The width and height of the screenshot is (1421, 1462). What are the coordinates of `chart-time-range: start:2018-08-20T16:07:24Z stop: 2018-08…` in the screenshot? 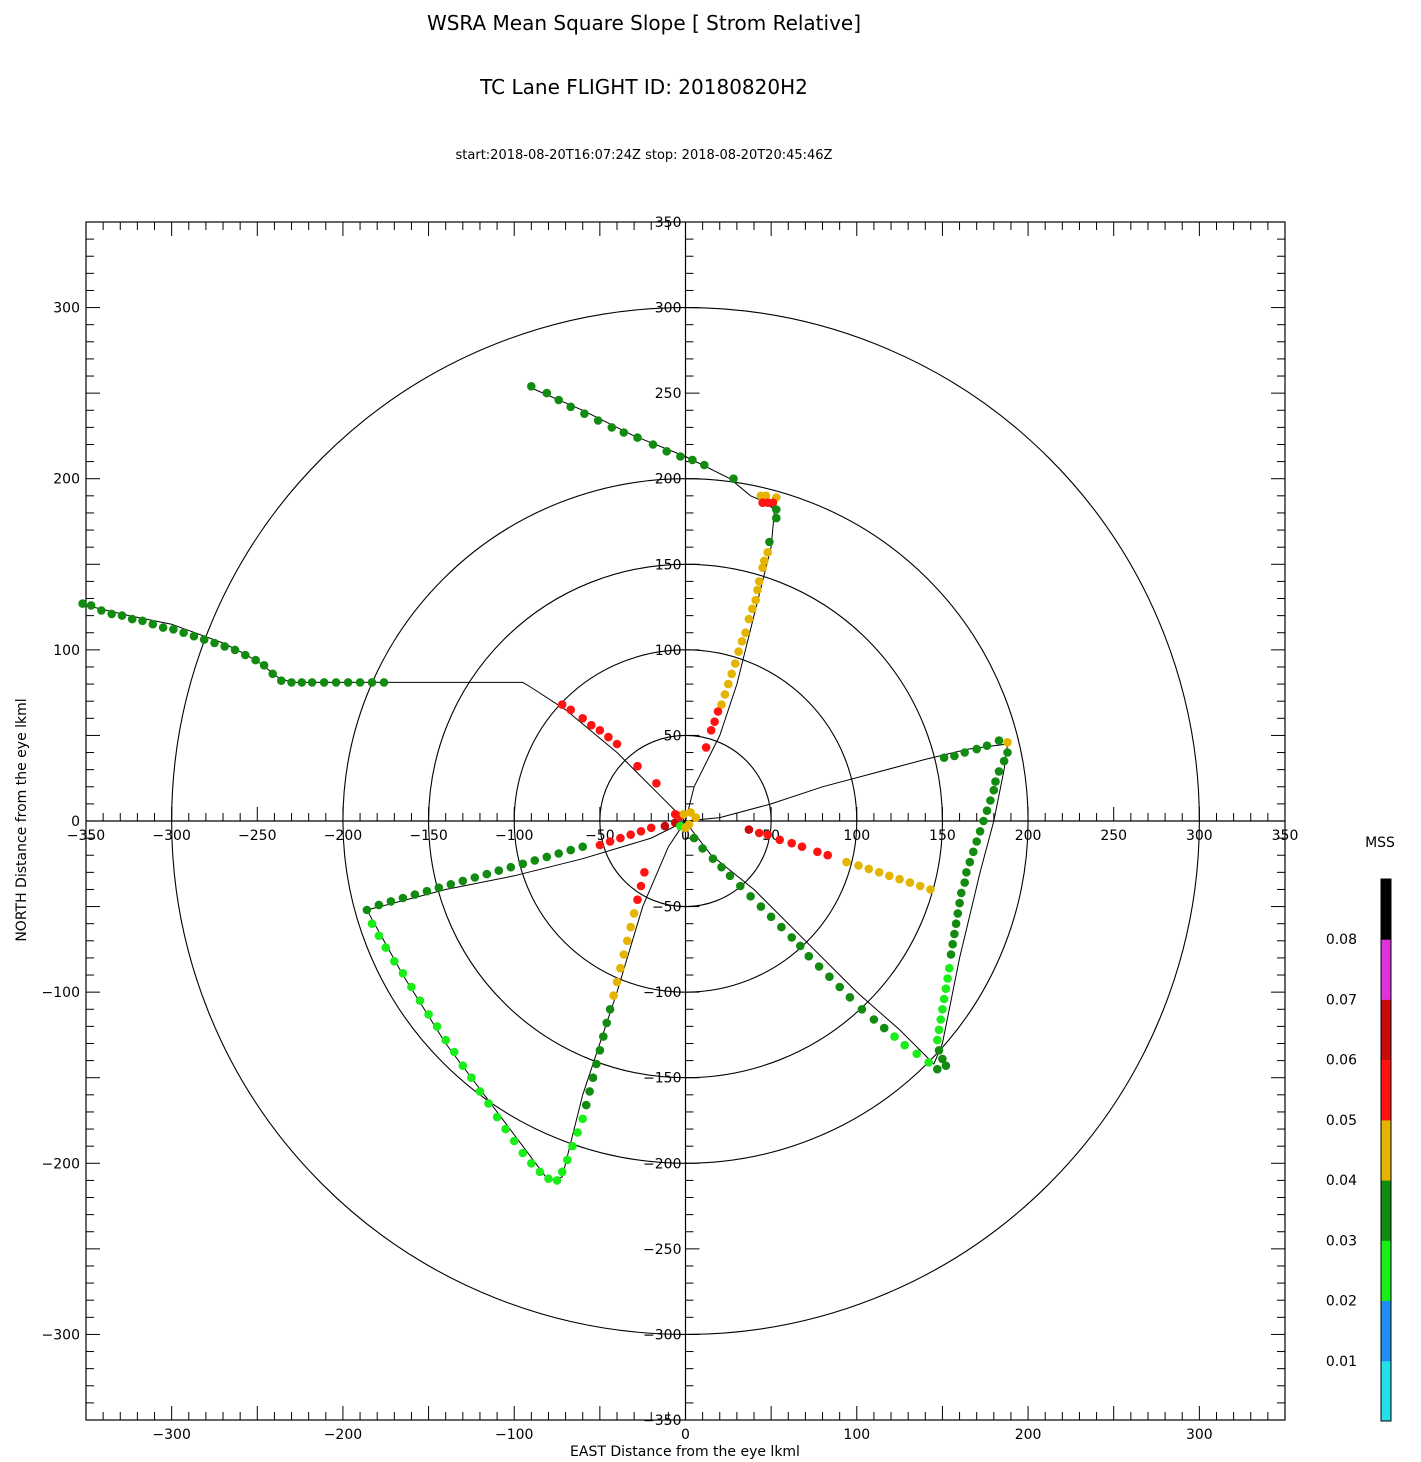 It's located at (644, 155).